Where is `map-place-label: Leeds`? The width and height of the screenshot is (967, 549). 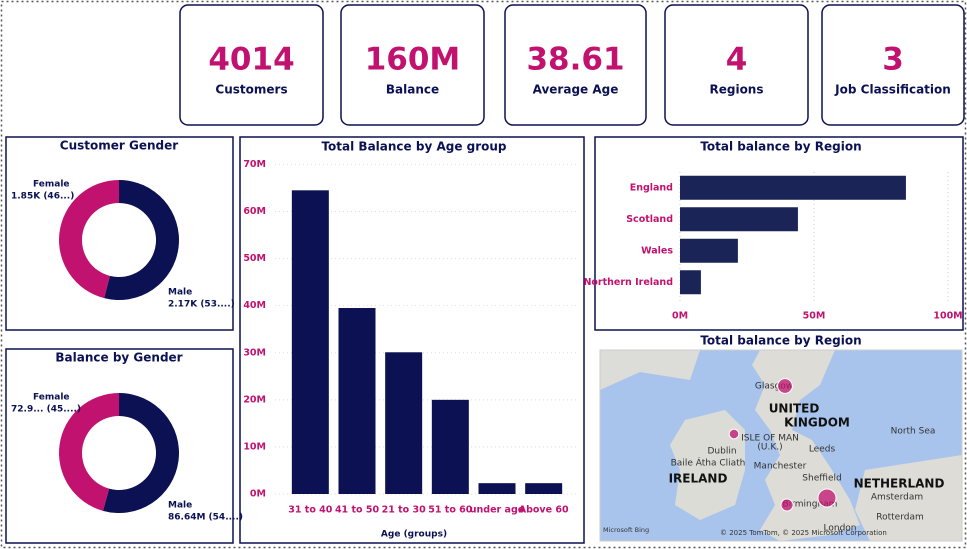 map-place-label: Leeds is located at coordinates (822, 450).